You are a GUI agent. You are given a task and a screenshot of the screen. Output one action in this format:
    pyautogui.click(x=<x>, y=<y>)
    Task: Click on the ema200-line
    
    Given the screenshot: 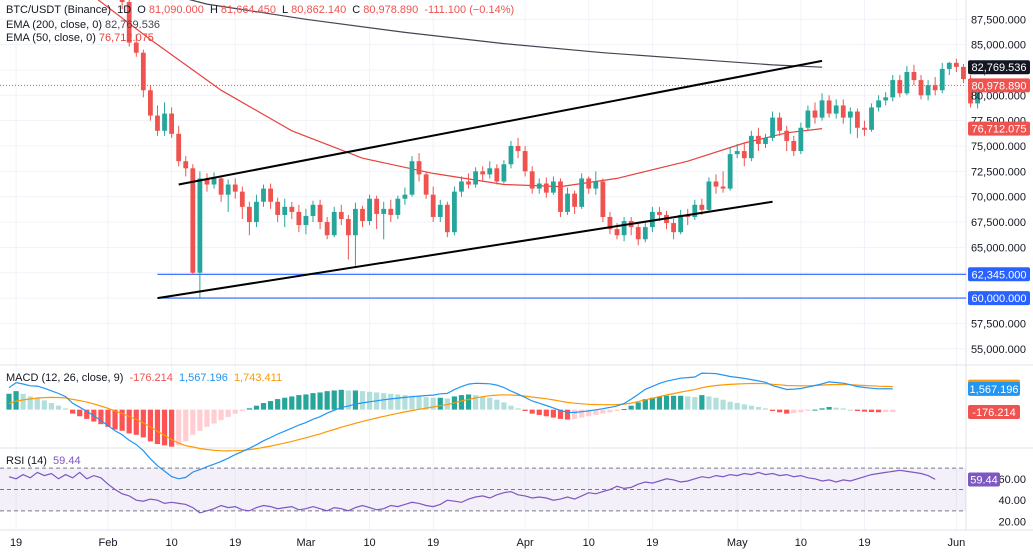 What is the action you would take?
    pyautogui.click(x=416, y=34)
    